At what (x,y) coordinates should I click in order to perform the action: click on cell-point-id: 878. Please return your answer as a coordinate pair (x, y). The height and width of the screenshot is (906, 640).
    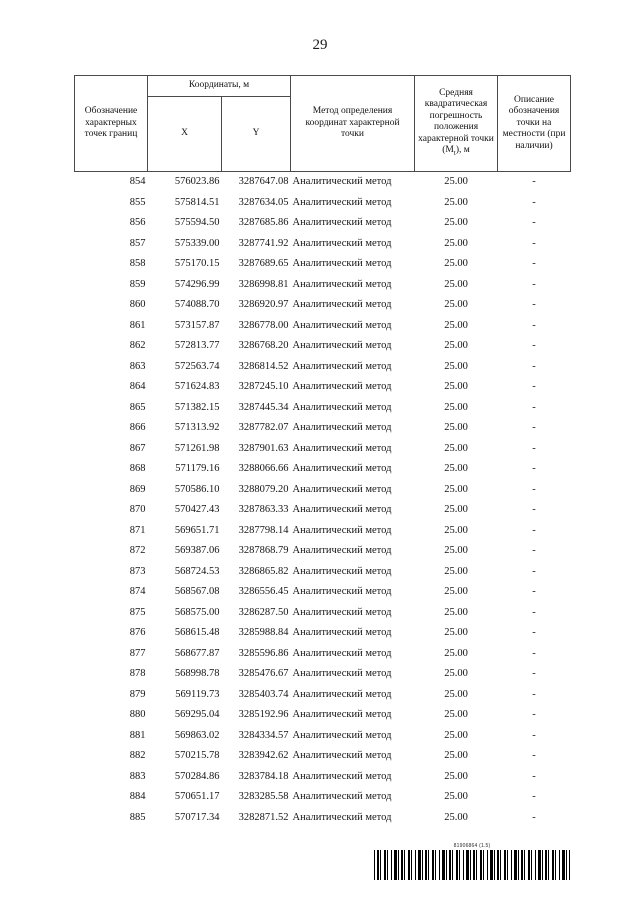
    Looking at the image, I should click on (137, 674).